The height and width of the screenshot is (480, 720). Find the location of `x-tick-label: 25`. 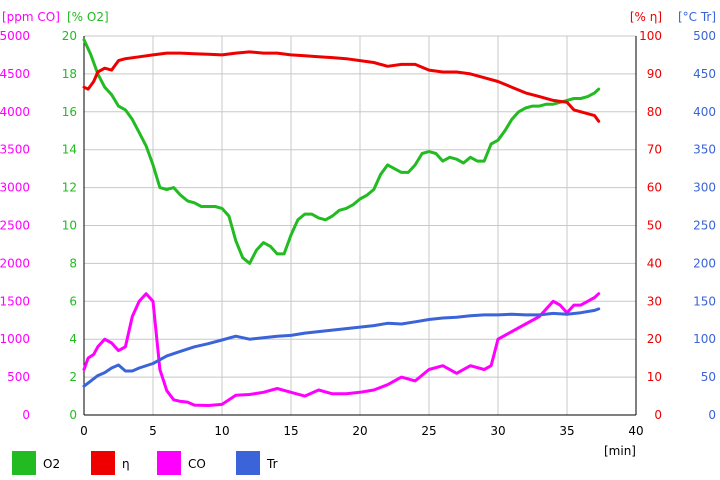

x-tick-label: 25 is located at coordinates (428, 431).